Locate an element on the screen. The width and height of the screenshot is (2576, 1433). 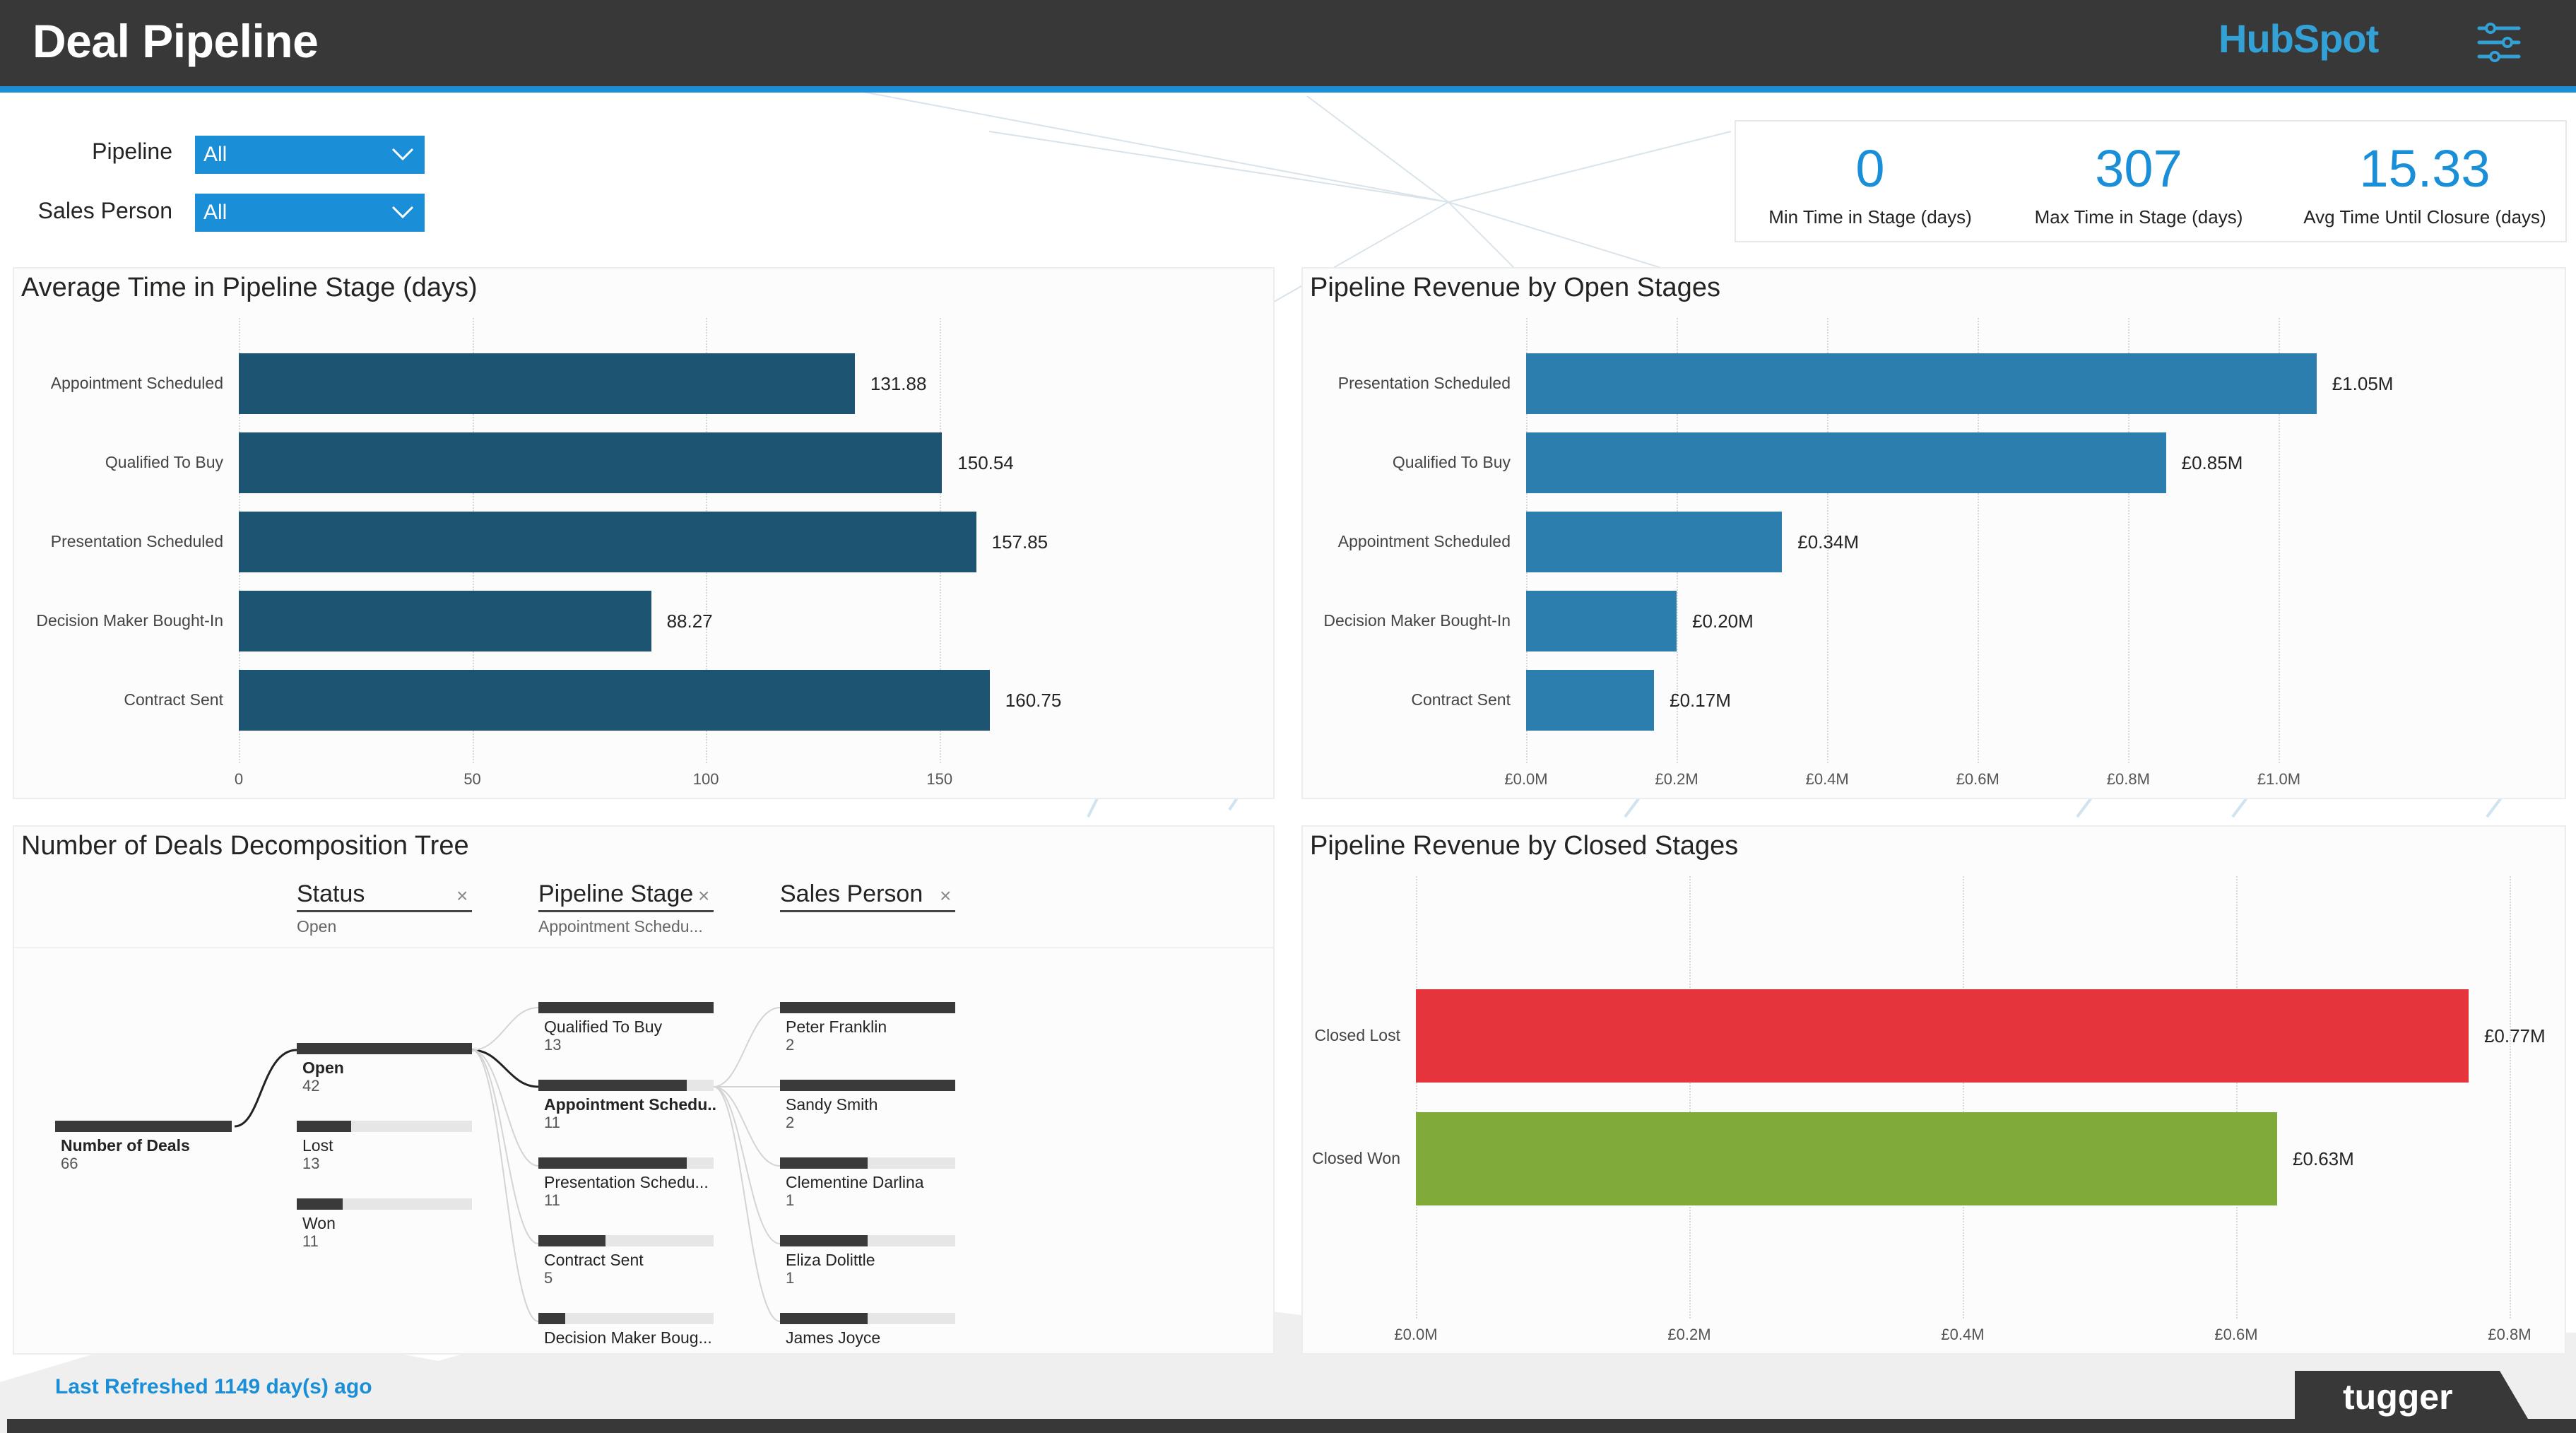
tree-level-underline is located at coordinates (867, 911).